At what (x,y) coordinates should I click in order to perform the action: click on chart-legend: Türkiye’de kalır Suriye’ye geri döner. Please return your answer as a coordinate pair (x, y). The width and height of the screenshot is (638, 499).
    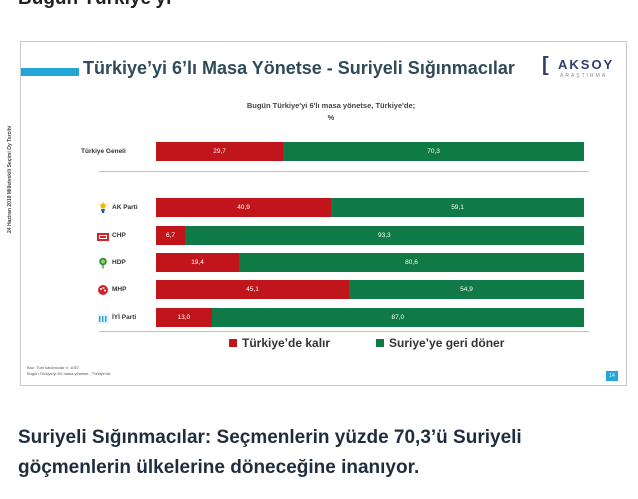
    Looking at the image, I should click on (323, 345).